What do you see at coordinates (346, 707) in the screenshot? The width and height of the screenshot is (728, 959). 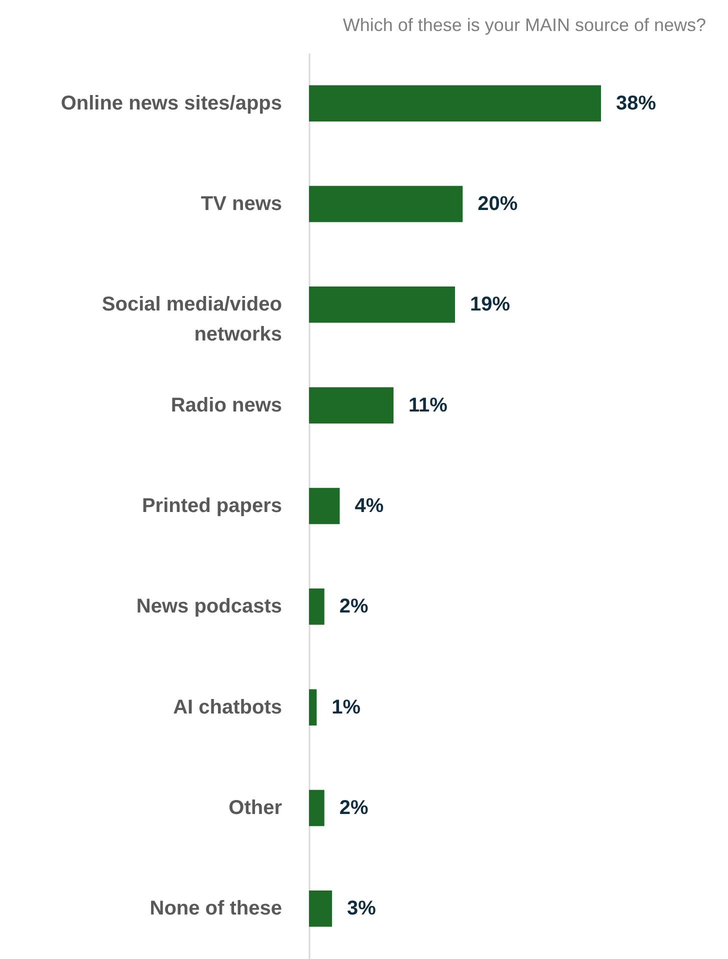 I see `data-label: 1%` at bounding box center [346, 707].